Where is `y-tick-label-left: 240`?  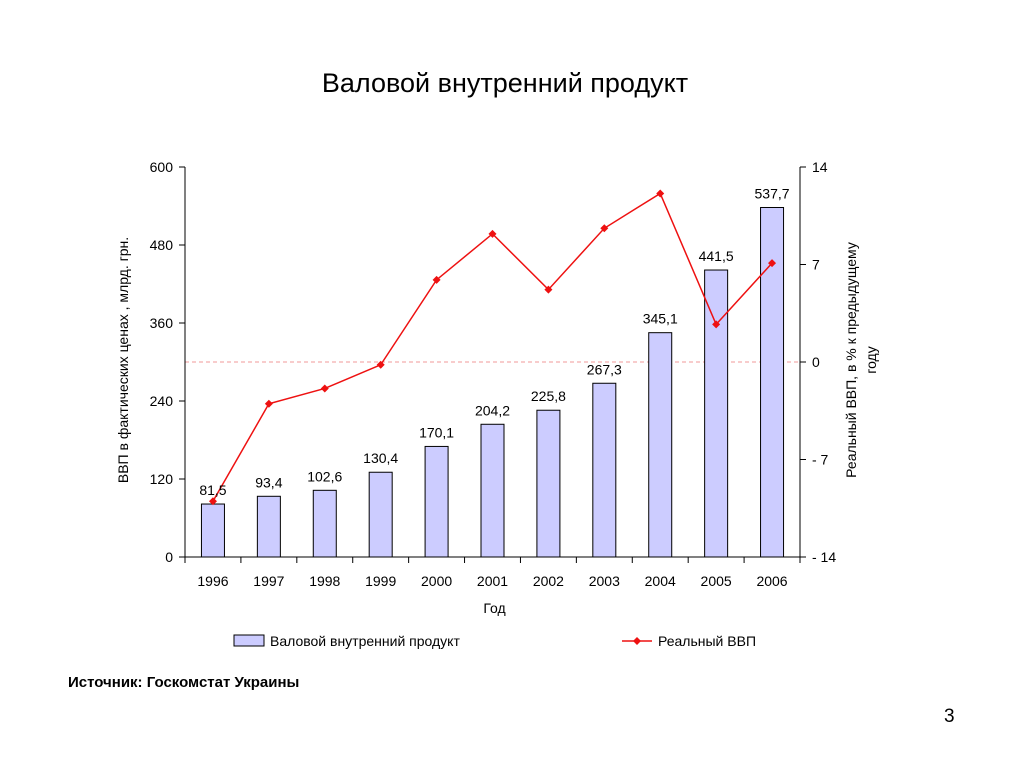
y-tick-label-left: 240 is located at coordinates (162, 401).